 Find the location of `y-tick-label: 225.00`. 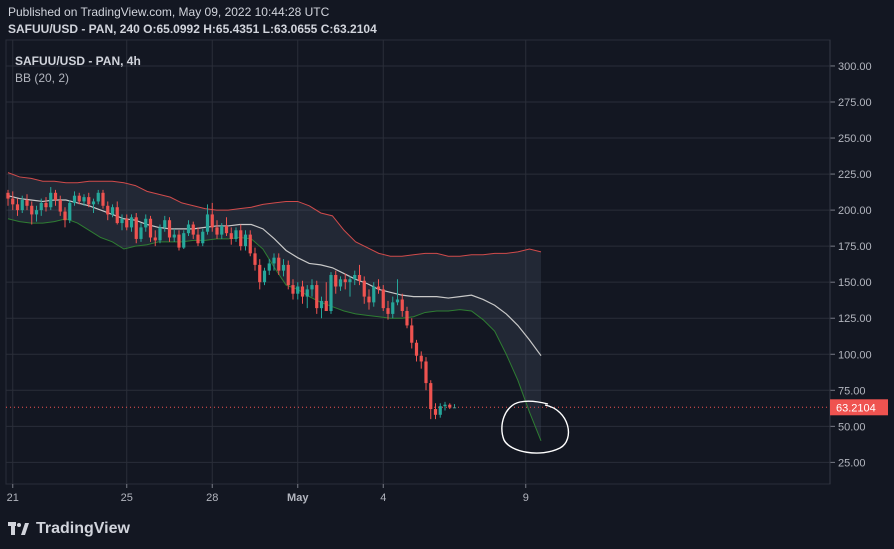

y-tick-label: 225.00 is located at coordinates (855, 175).